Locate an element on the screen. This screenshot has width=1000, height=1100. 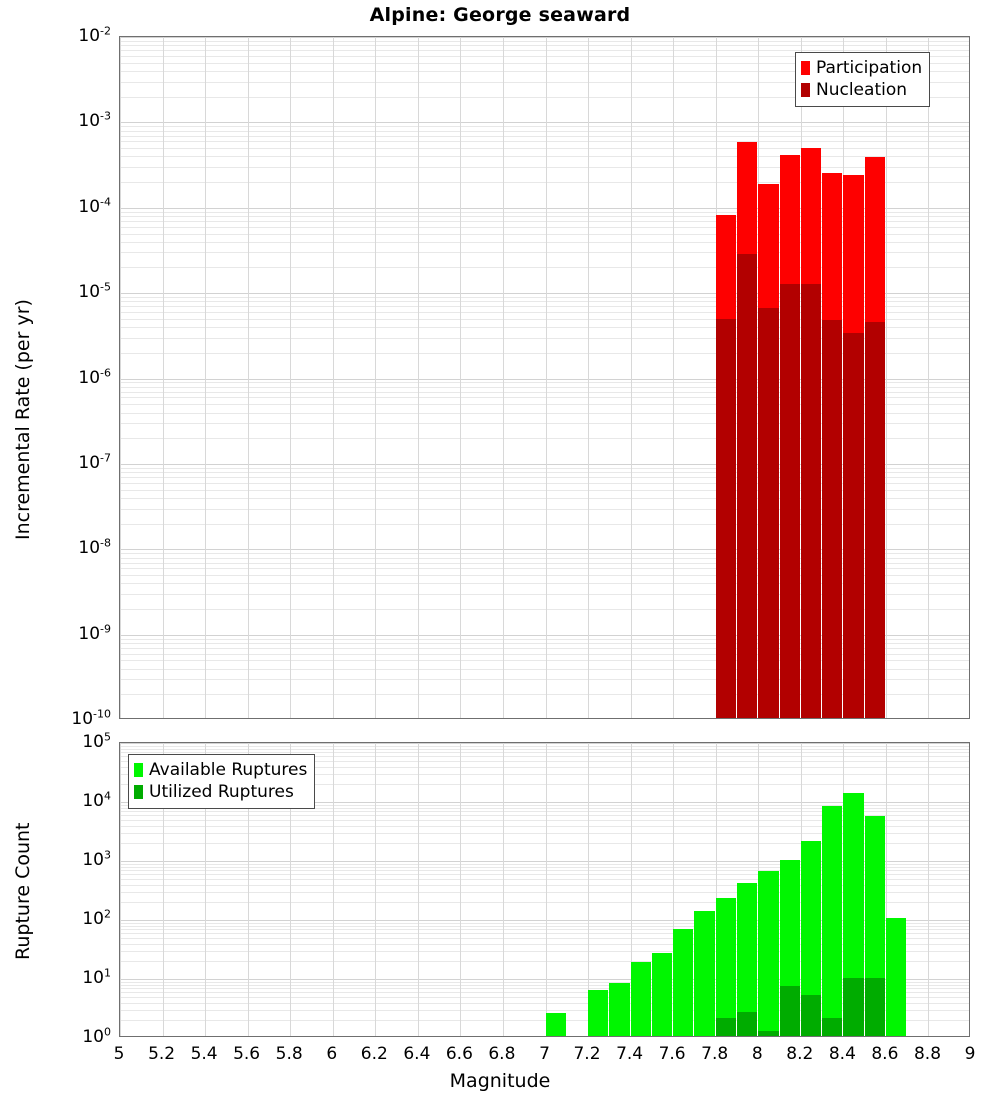
x-tick-label: 8.2 is located at coordinates (800, 1054).